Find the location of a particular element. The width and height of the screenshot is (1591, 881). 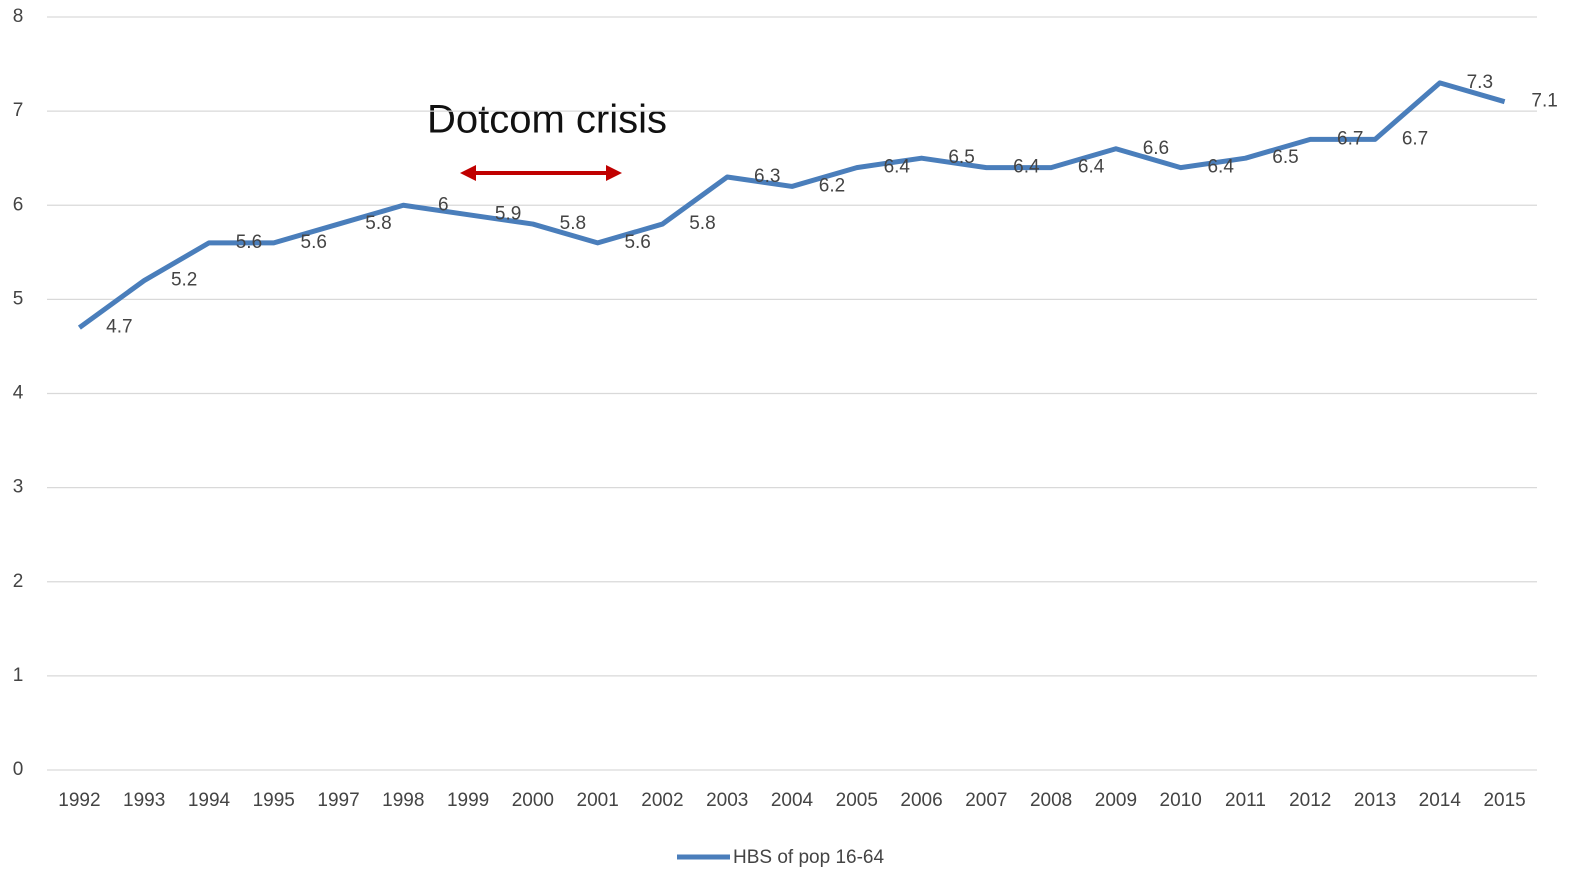

annotation-arrow is located at coordinates (541, 173).